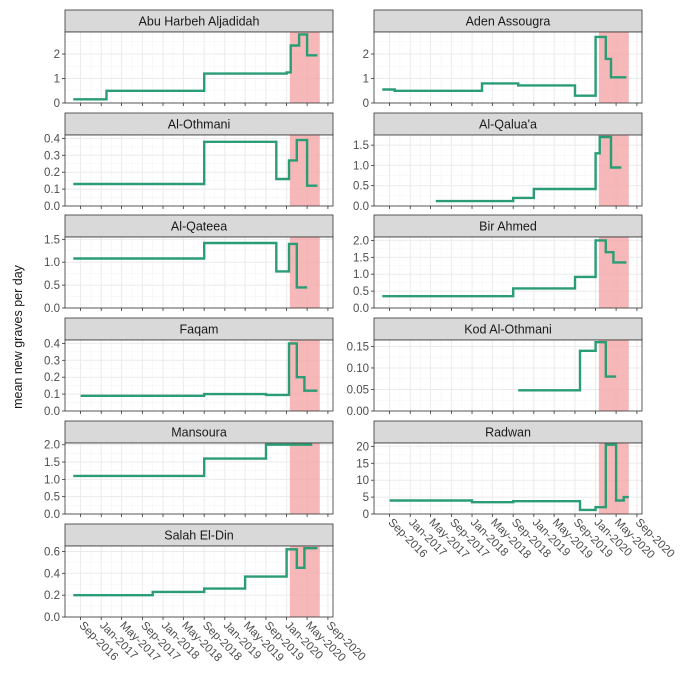  Describe the element at coordinates (366, 498) in the screenshot. I see `y-tick-label: 5` at that location.